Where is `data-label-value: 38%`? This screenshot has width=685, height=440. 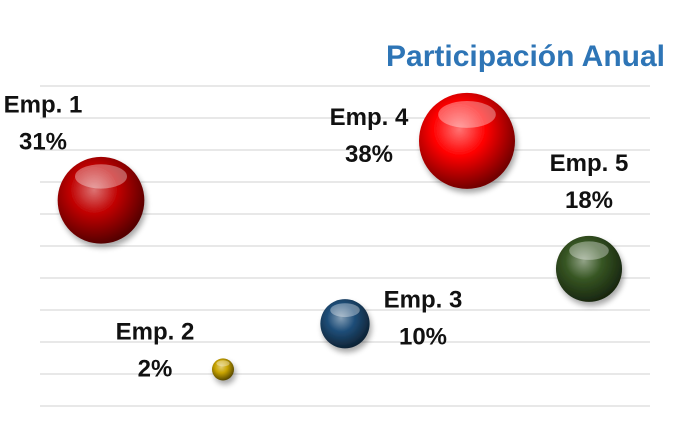
data-label-value: 38% is located at coordinates (369, 154).